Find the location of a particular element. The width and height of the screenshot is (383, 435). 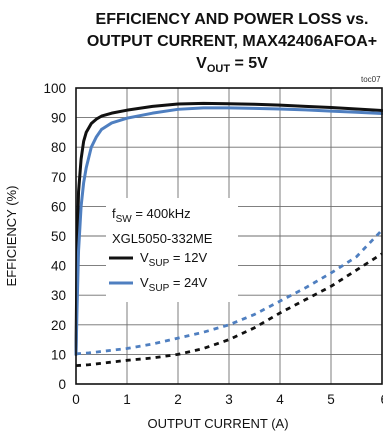

title-vout-main: V is located at coordinates (201, 63).